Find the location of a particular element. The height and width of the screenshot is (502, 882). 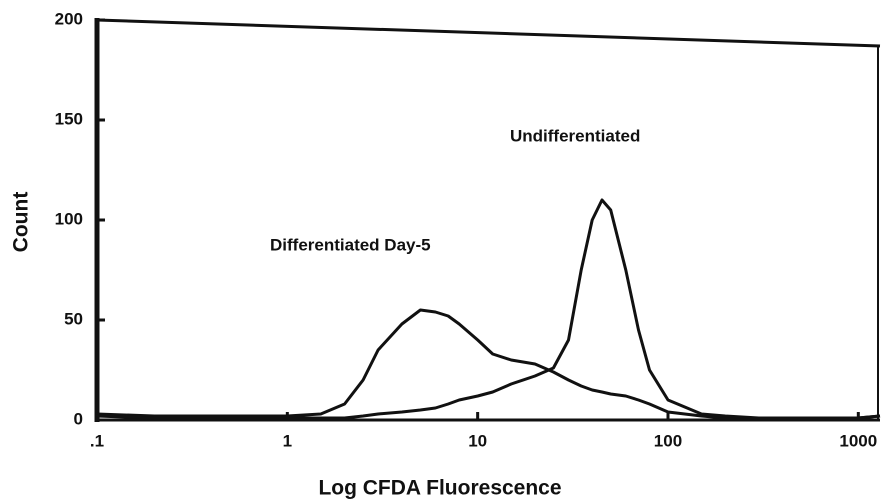

y-tick-label: 150 is located at coordinates (69, 118).